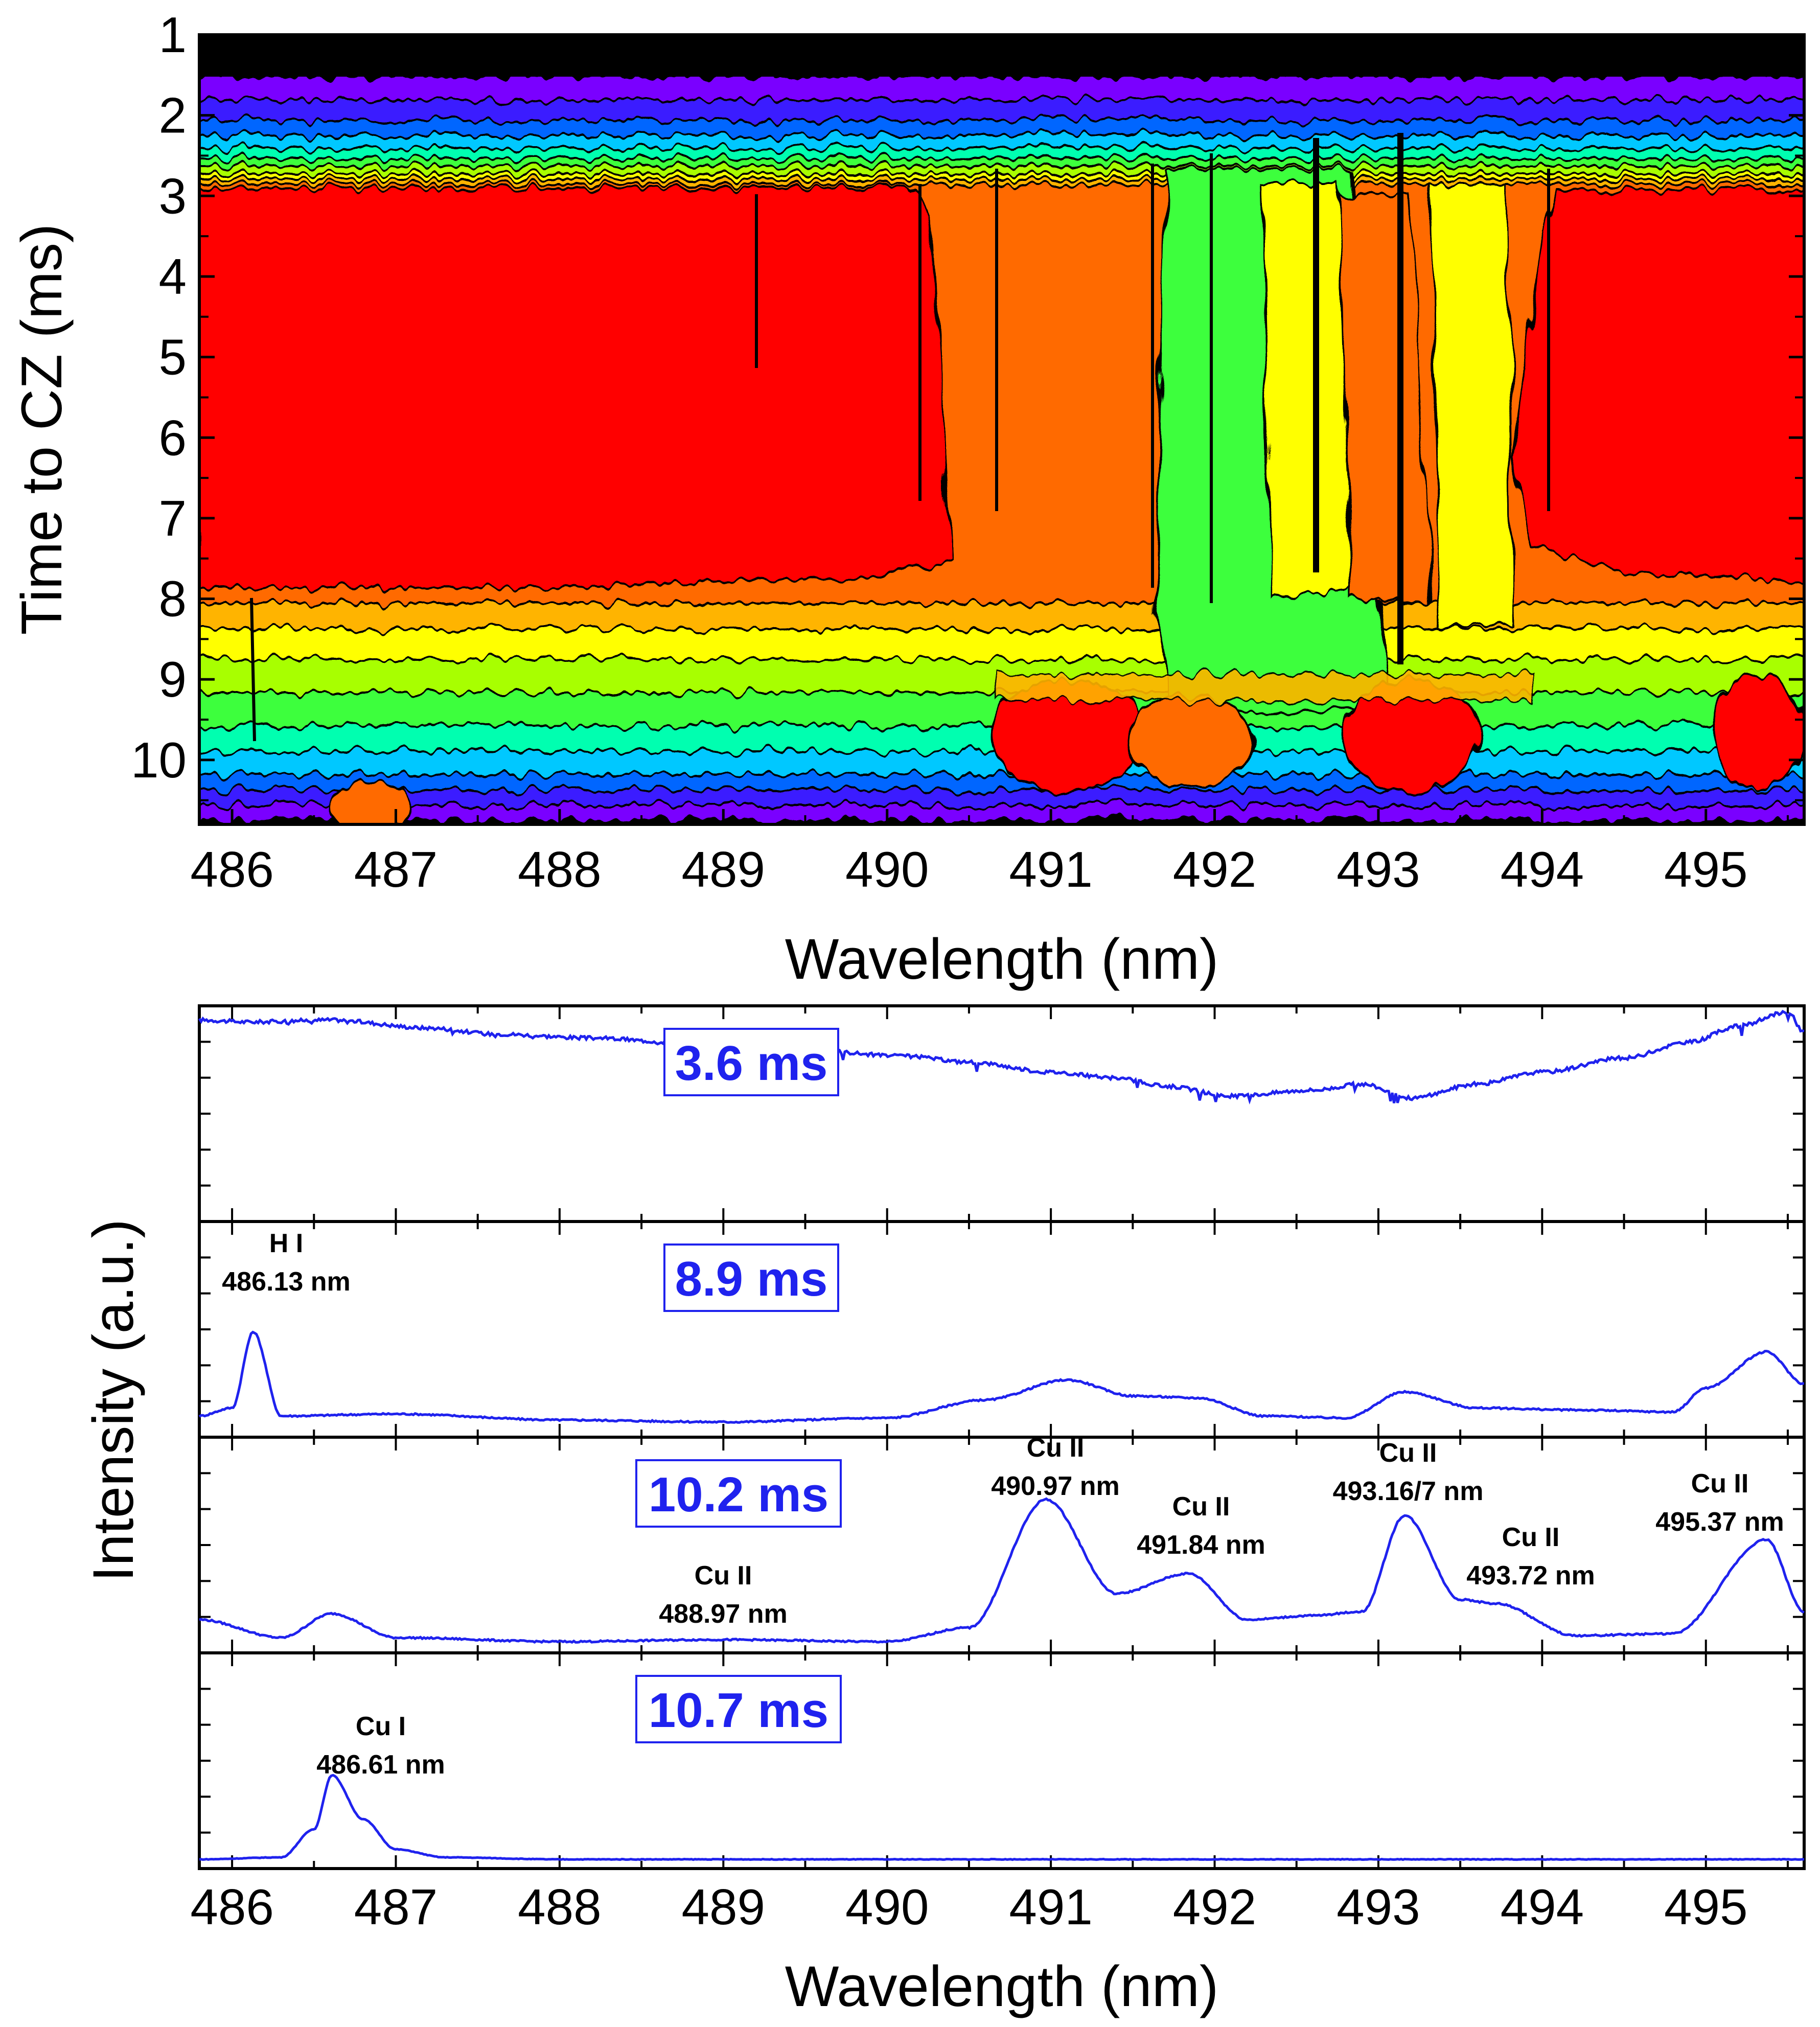 Image resolution: width=1820 pixels, height=2027 pixels. Describe the element at coordinates (396, 869) in the screenshot. I see `contour-x-tick-label: 487` at that location.